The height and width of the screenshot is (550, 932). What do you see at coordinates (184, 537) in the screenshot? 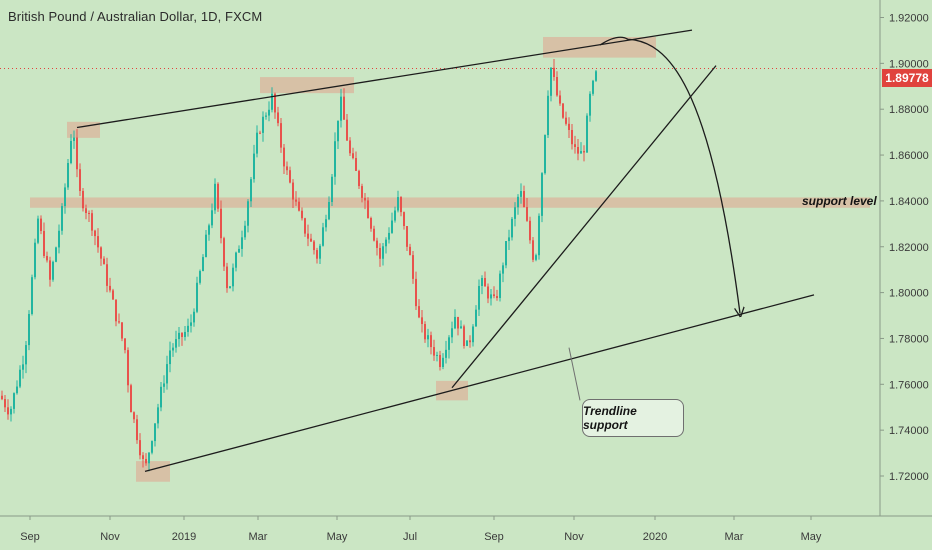
I see `x-tick-label: 2019` at bounding box center [184, 537].